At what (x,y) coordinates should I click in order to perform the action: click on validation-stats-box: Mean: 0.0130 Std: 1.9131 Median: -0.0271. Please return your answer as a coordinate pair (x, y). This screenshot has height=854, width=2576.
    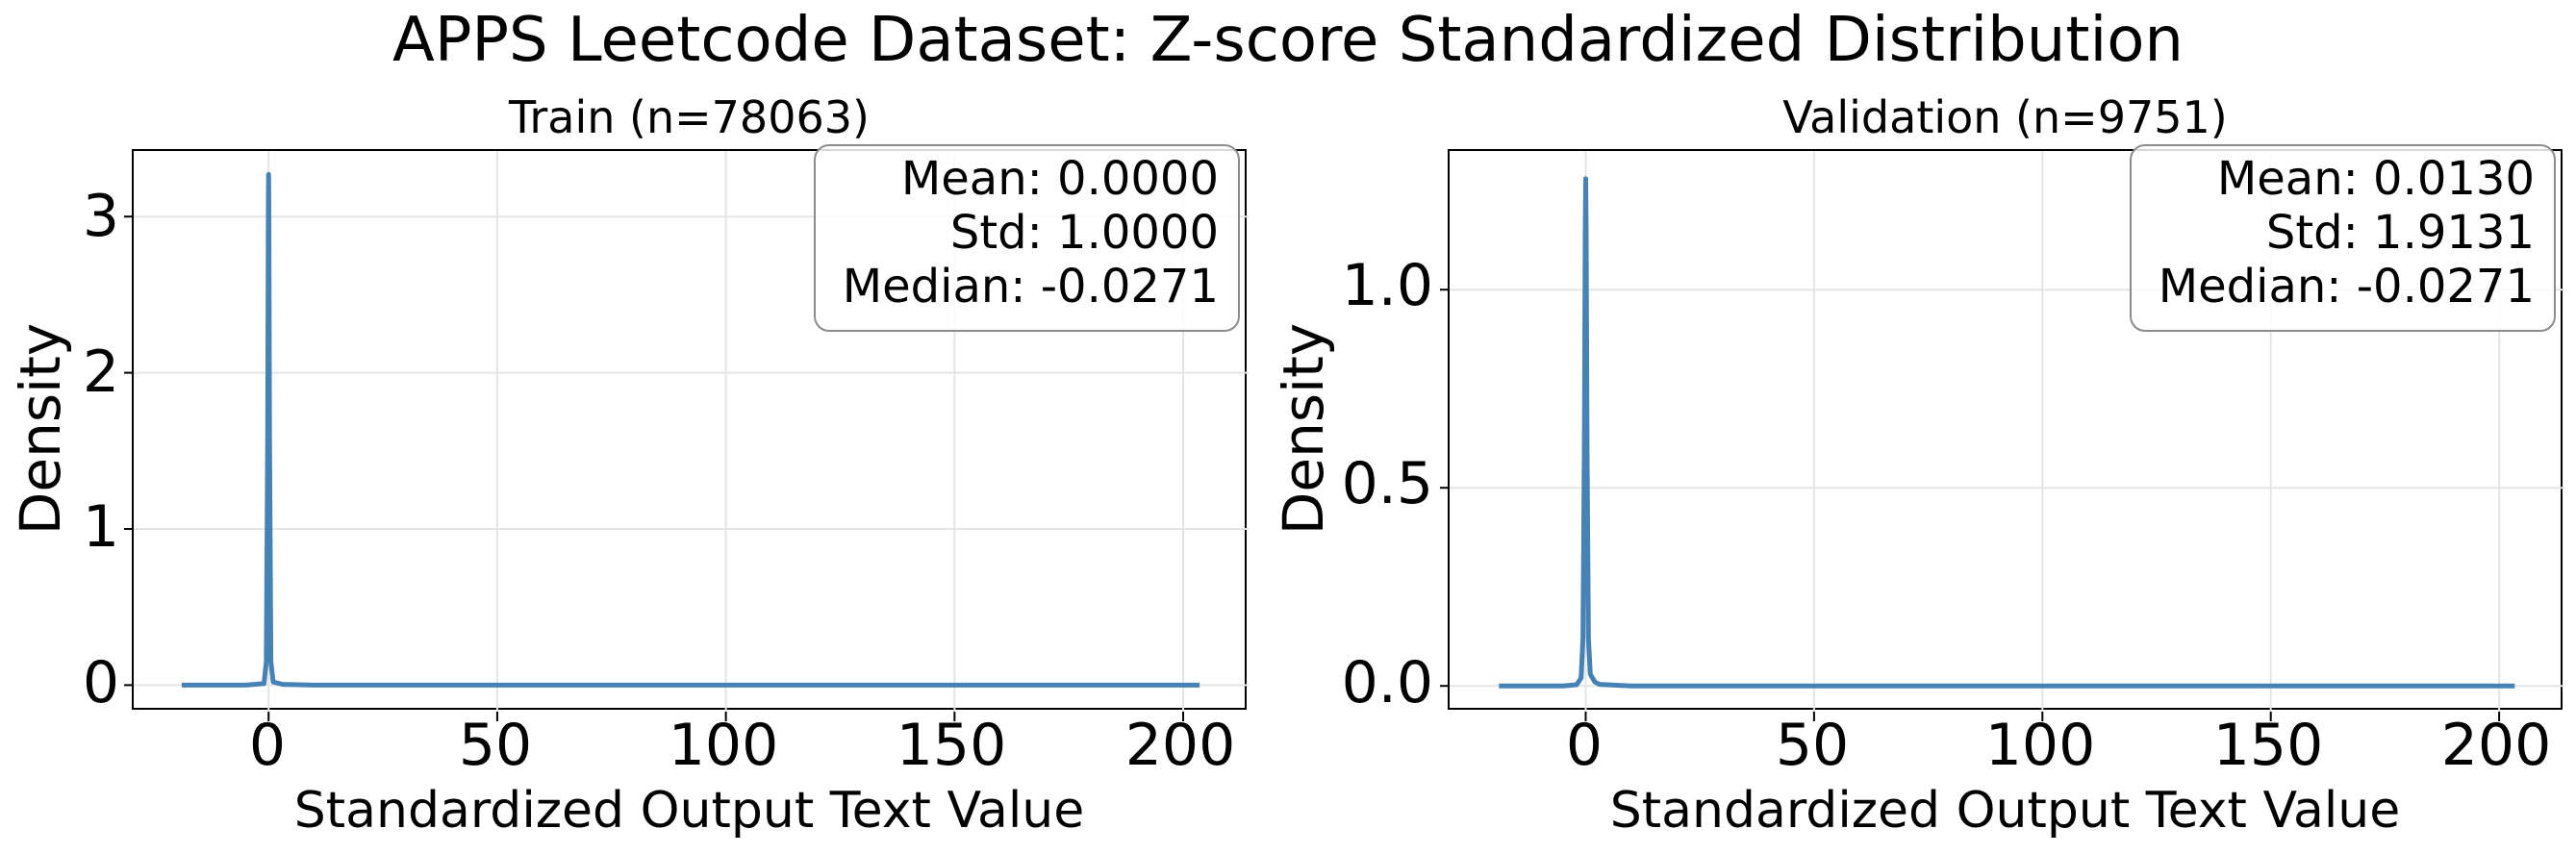
    Looking at the image, I should click on (2343, 238).